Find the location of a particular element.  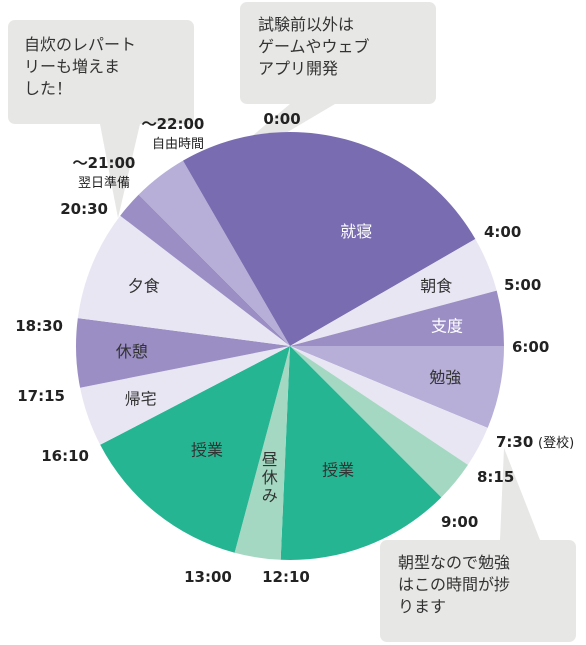

callout-text: アプリ開発 is located at coordinates (298, 68).